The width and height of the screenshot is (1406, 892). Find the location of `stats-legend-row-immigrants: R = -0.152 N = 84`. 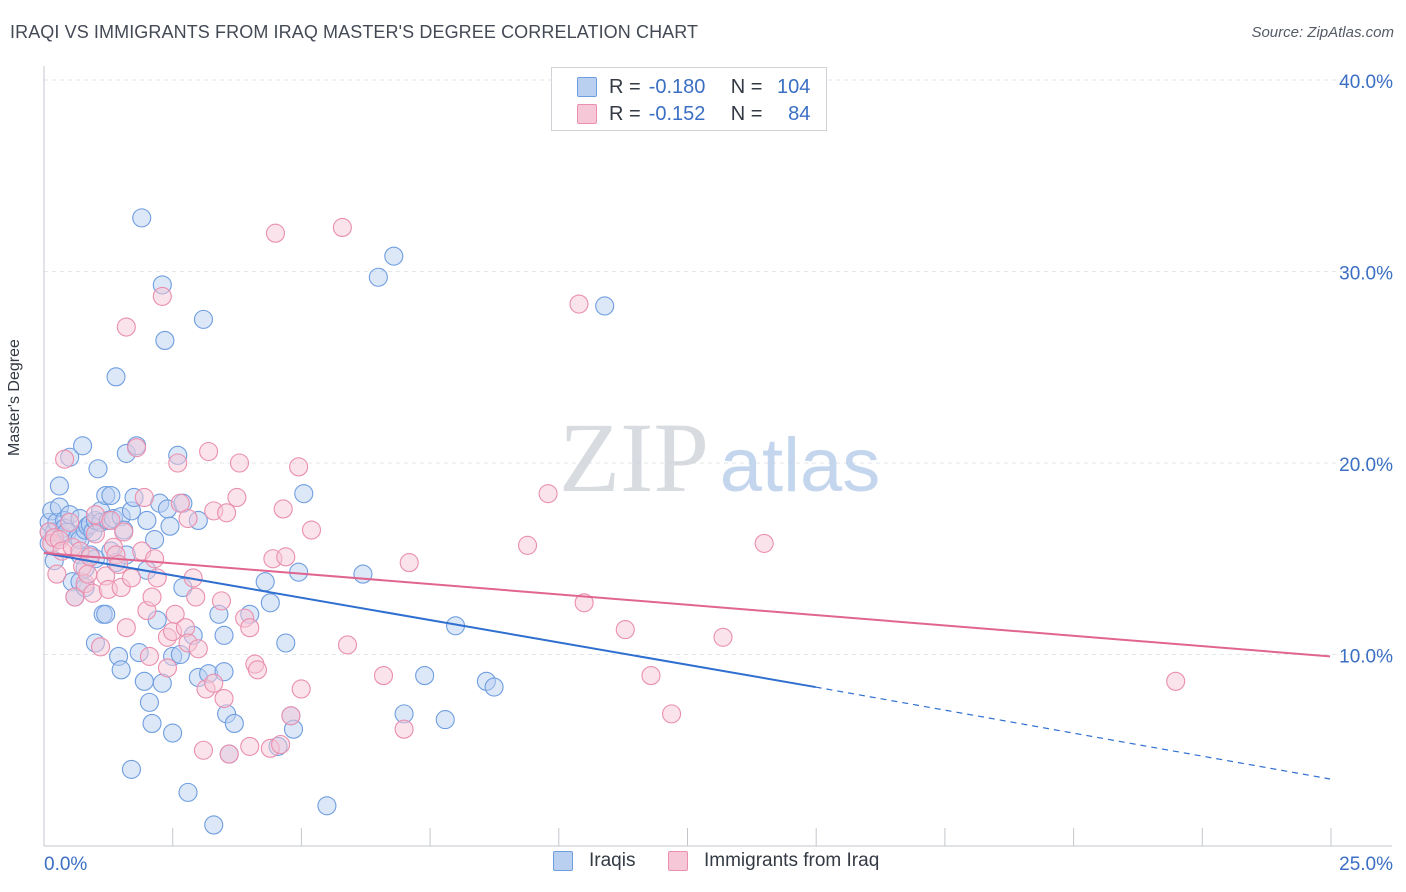

stats-legend-row-immigrants: R = -0.152 N = 84 is located at coordinates (681, 114).